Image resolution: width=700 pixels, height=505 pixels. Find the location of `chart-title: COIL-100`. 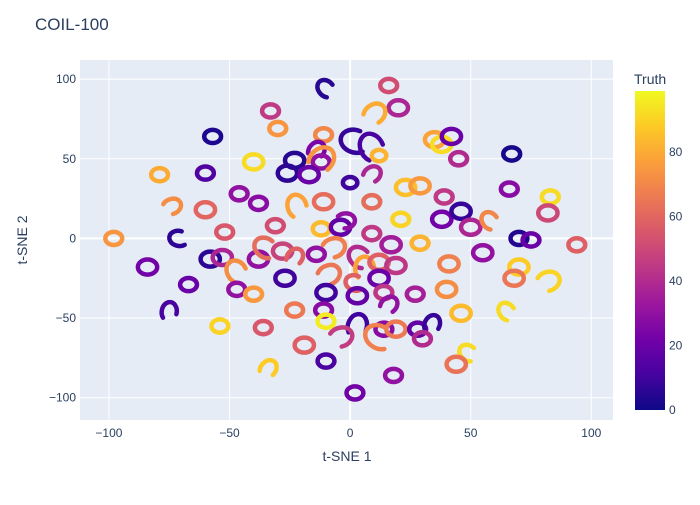

chart-title: COIL-100 is located at coordinates (72, 24).